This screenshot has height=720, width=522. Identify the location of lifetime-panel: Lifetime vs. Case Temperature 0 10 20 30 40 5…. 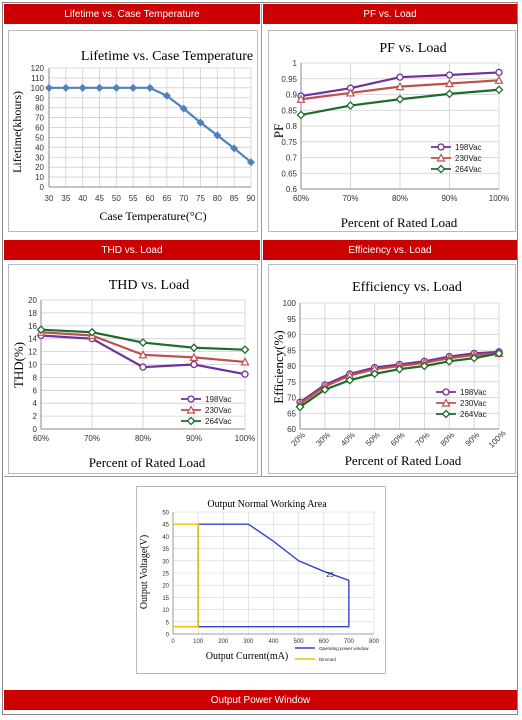
(133, 131).